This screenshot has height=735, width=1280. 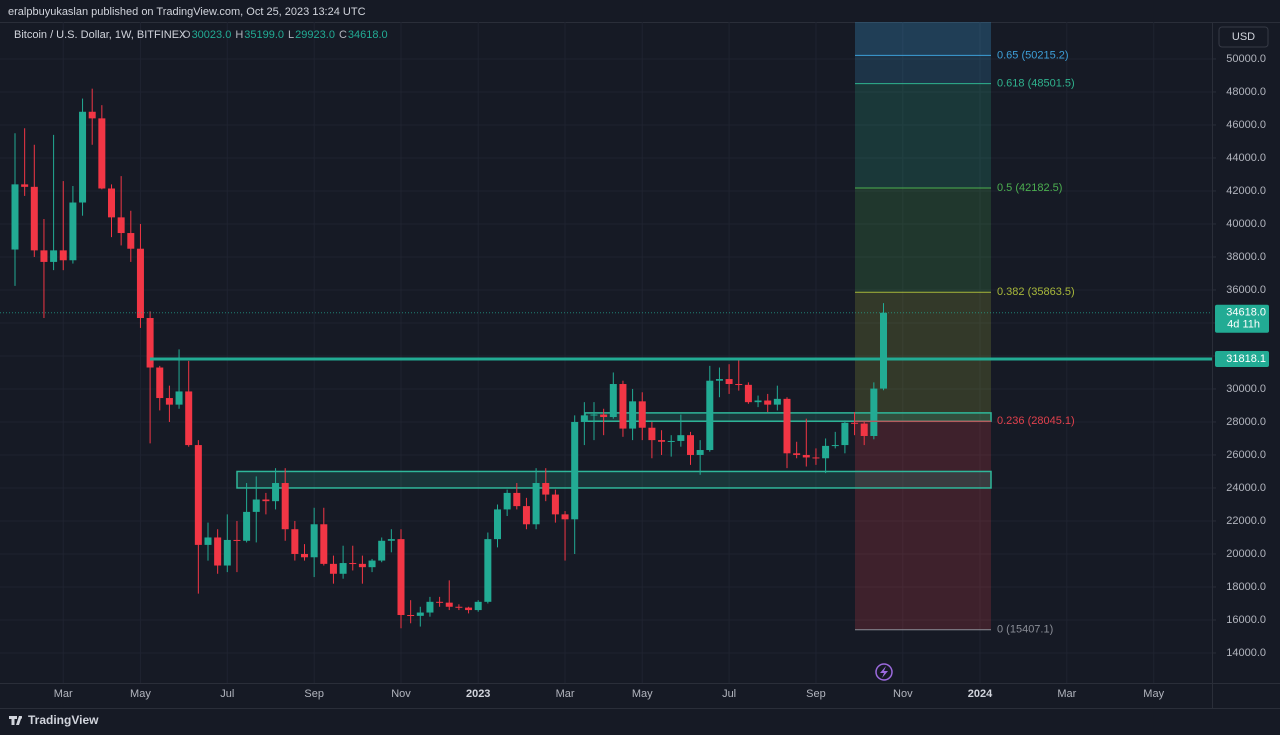 I want to click on y-tick-label: 42000.0, so click(x=1246, y=191).